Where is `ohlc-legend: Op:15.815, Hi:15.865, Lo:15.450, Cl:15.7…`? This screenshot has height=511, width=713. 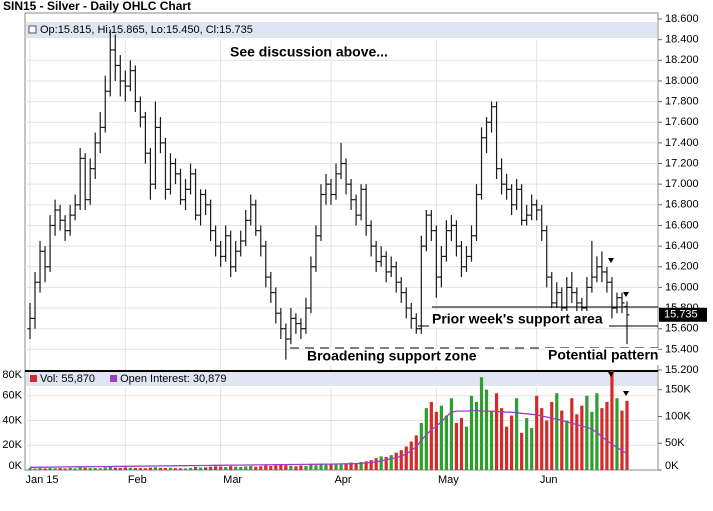
ohlc-legend: Op:15.815, Hi:15.865, Lo:15.450, Cl:15.7… is located at coordinates (146, 30).